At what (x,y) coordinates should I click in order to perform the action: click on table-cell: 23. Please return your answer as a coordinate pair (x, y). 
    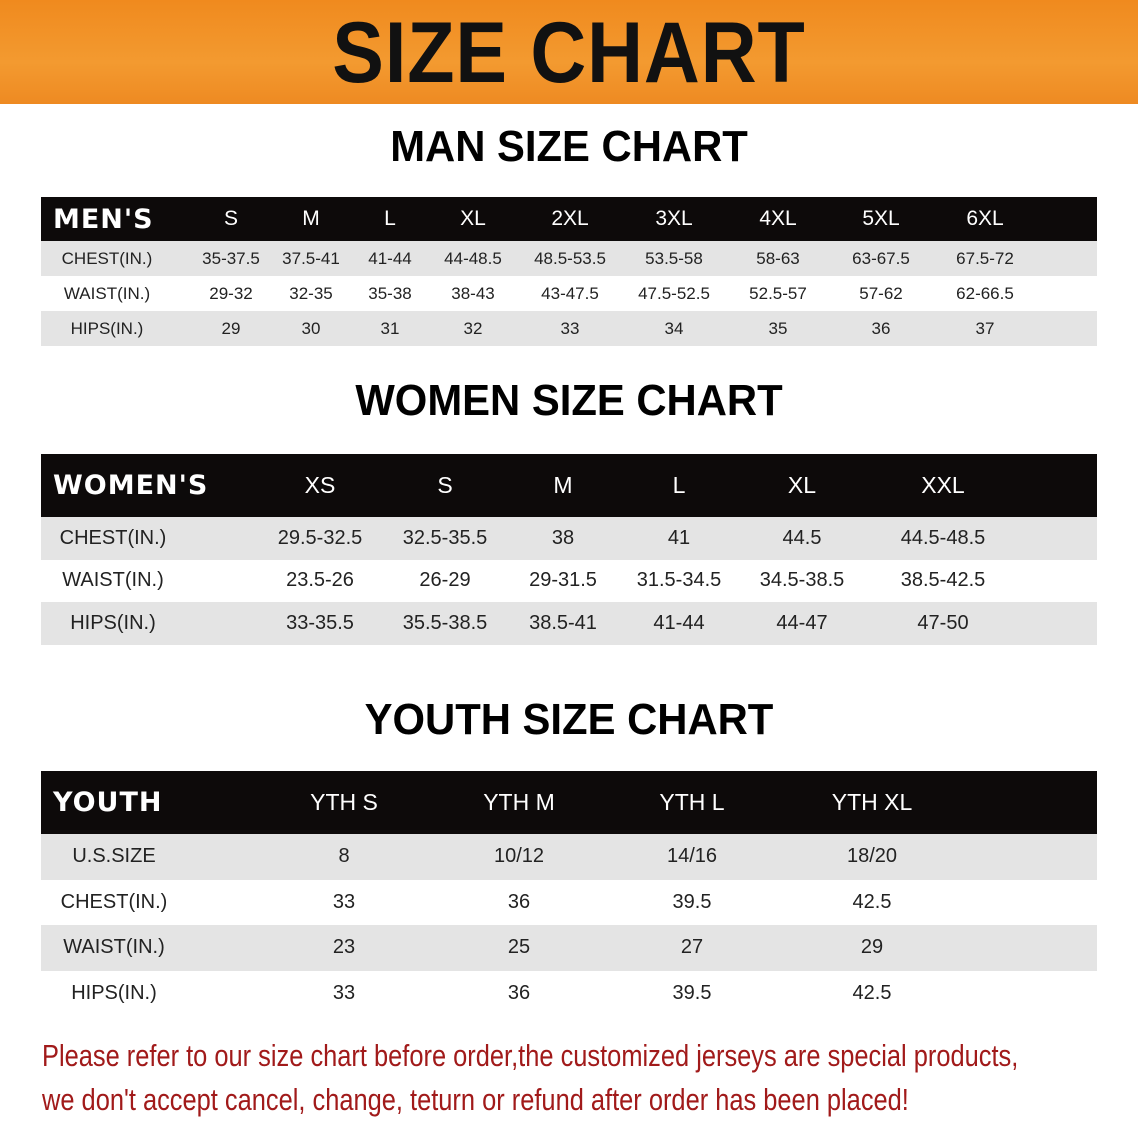
    Looking at the image, I should click on (344, 947).